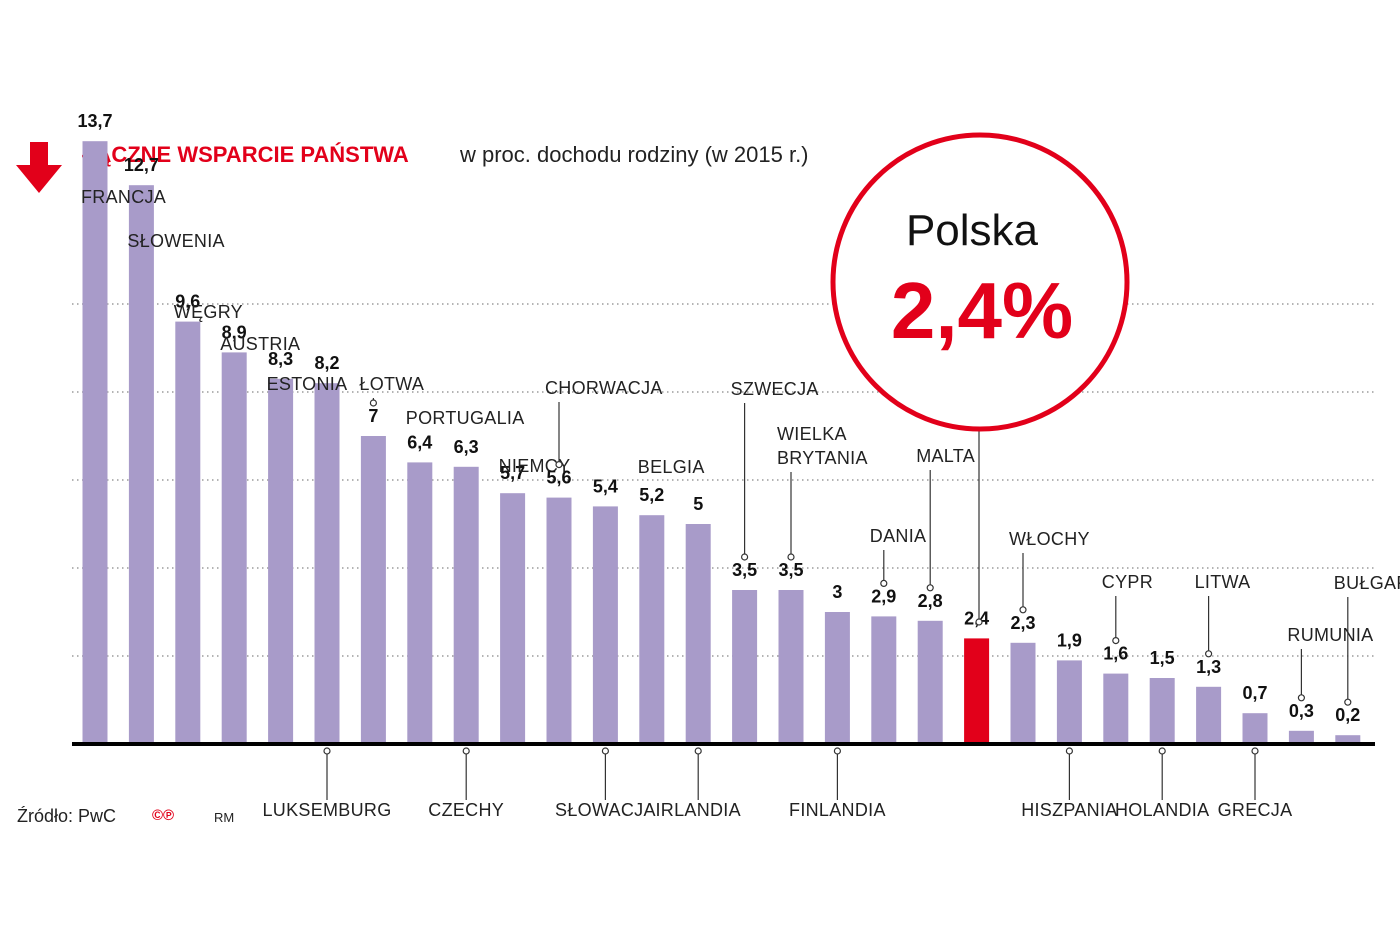  What do you see at coordinates (1127, 582) in the screenshot?
I see `country-label-cypr: CYPR` at bounding box center [1127, 582].